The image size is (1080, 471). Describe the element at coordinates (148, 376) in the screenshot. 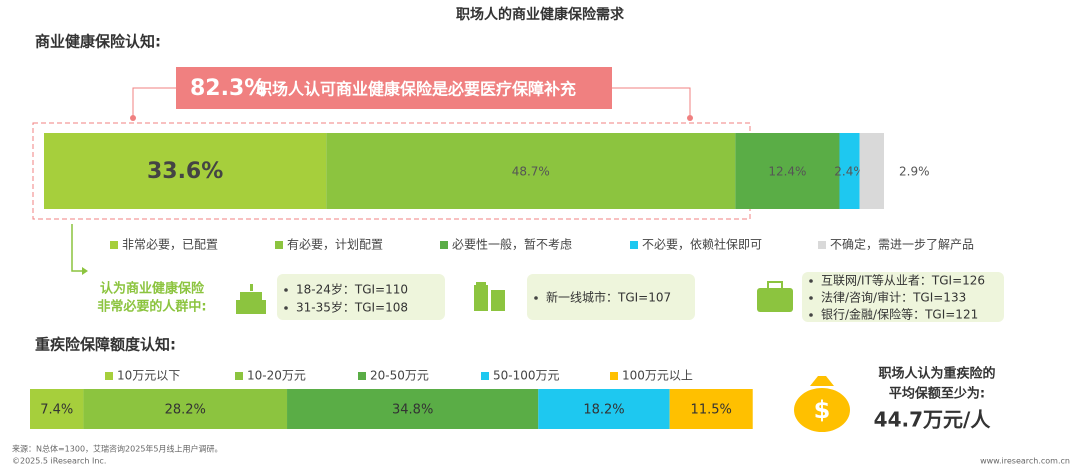

I see `legend-label: 10万元以下` at that location.